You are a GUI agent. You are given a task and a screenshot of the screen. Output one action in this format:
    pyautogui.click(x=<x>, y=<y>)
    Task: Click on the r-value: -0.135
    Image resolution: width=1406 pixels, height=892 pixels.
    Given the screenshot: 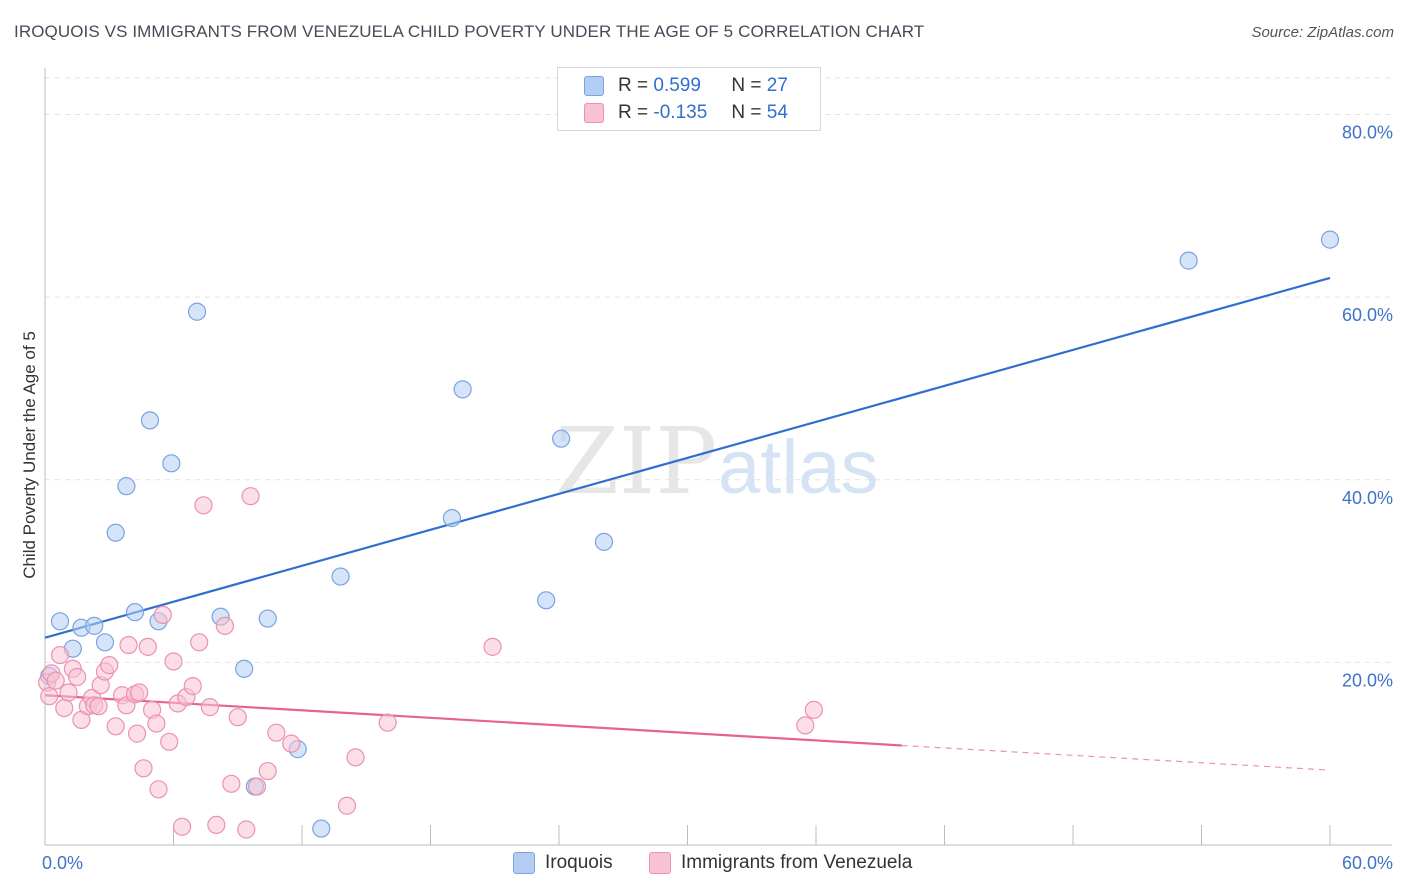 What is the action you would take?
    pyautogui.click(x=680, y=112)
    